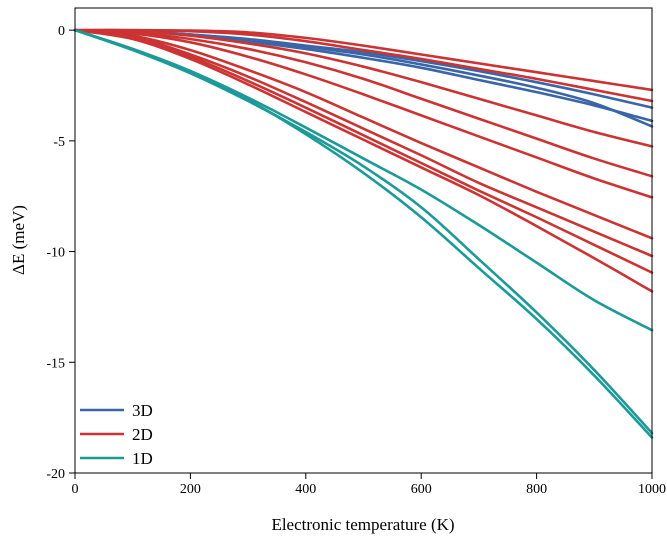 The width and height of the screenshot is (667, 541). What do you see at coordinates (190, 489) in the screenshot?
I see `x-tick-label: 200` at bounding box center [190, 489].